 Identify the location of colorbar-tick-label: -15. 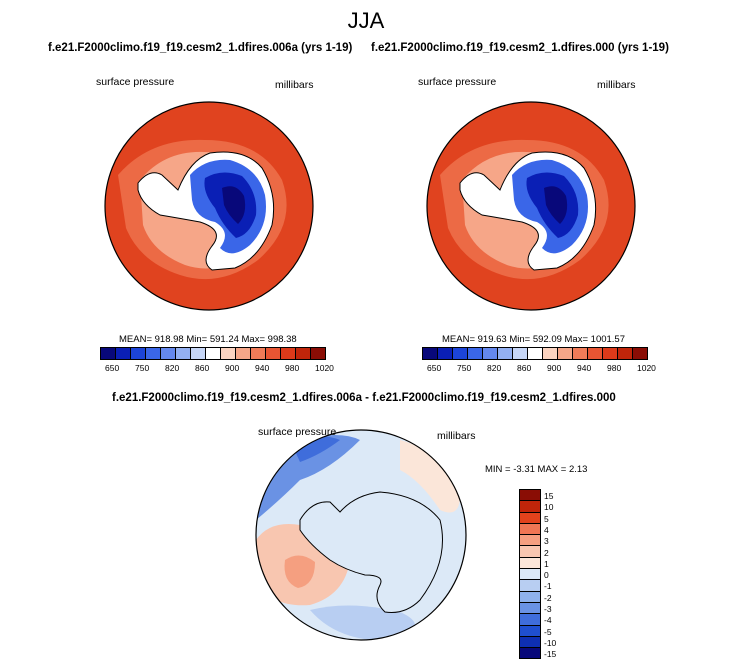
(550, 654).